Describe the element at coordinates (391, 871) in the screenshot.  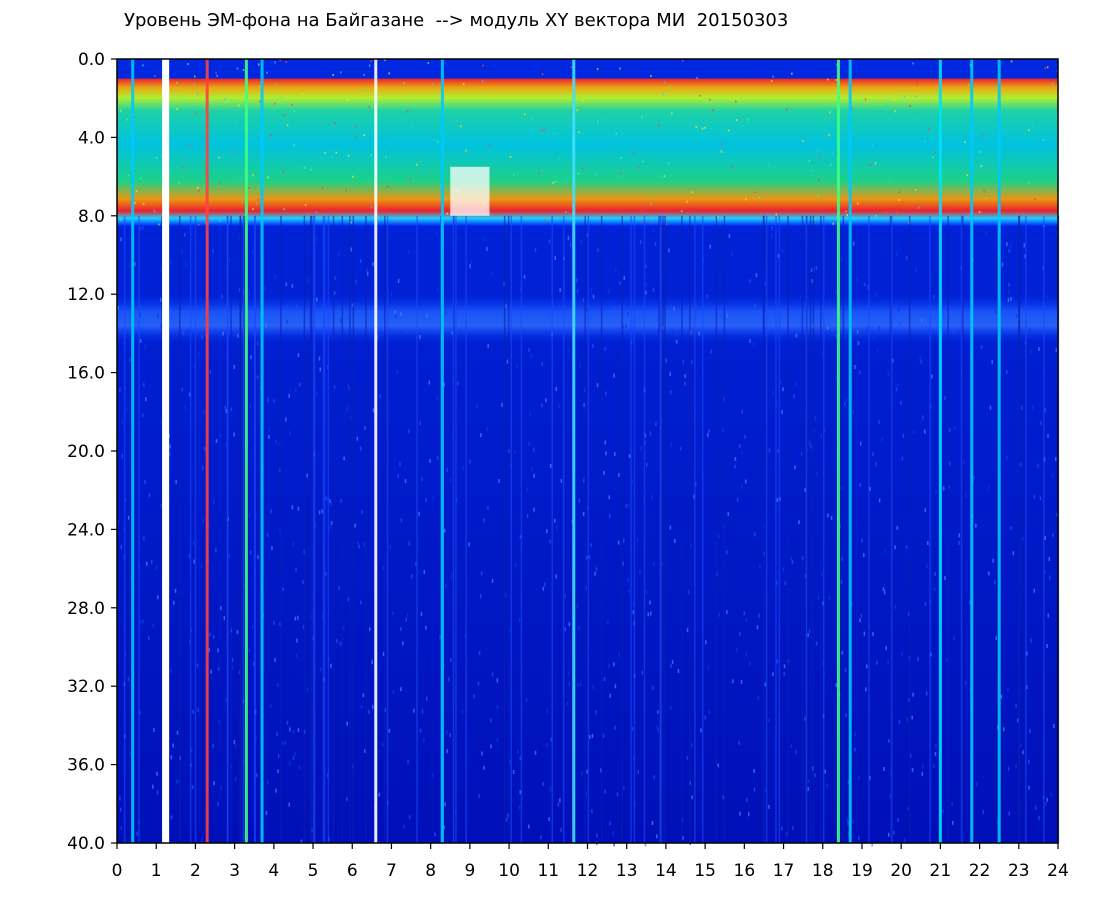
I see `x-tick-label-7: 7` at that location.